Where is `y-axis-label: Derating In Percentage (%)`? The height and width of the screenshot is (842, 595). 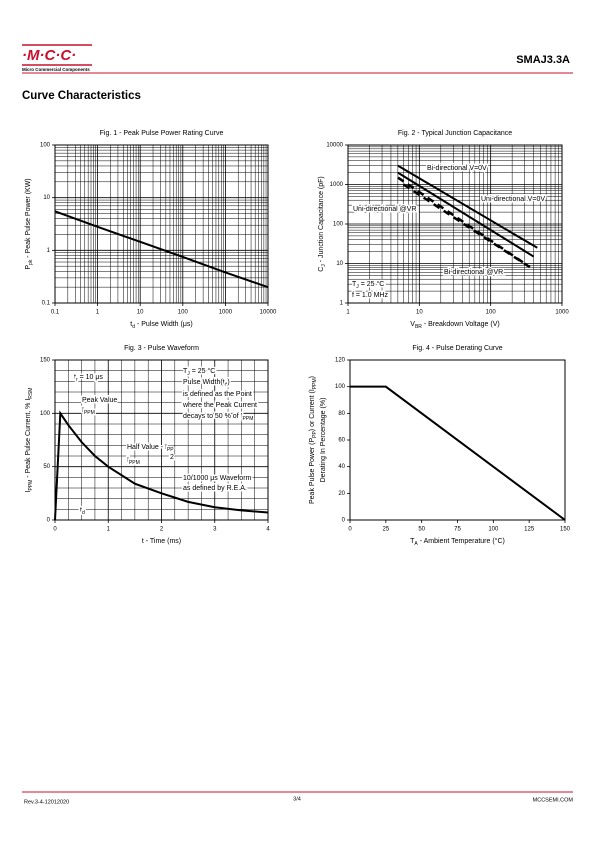 y-axis-label: Derating In Percentage (%) is located at coordinates (323, 440).